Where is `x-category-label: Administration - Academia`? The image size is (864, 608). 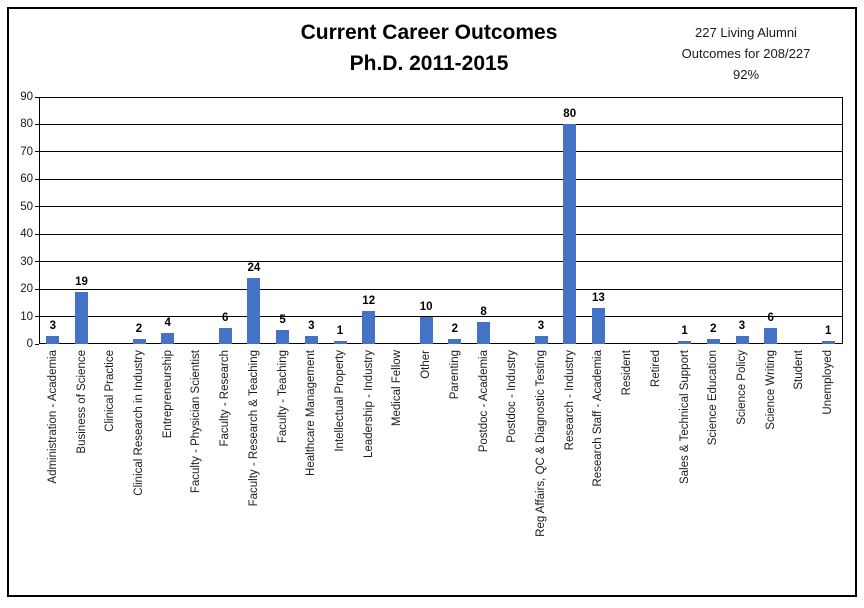
x-category-label: Administration - Academia is located at coordinates (52, 417).